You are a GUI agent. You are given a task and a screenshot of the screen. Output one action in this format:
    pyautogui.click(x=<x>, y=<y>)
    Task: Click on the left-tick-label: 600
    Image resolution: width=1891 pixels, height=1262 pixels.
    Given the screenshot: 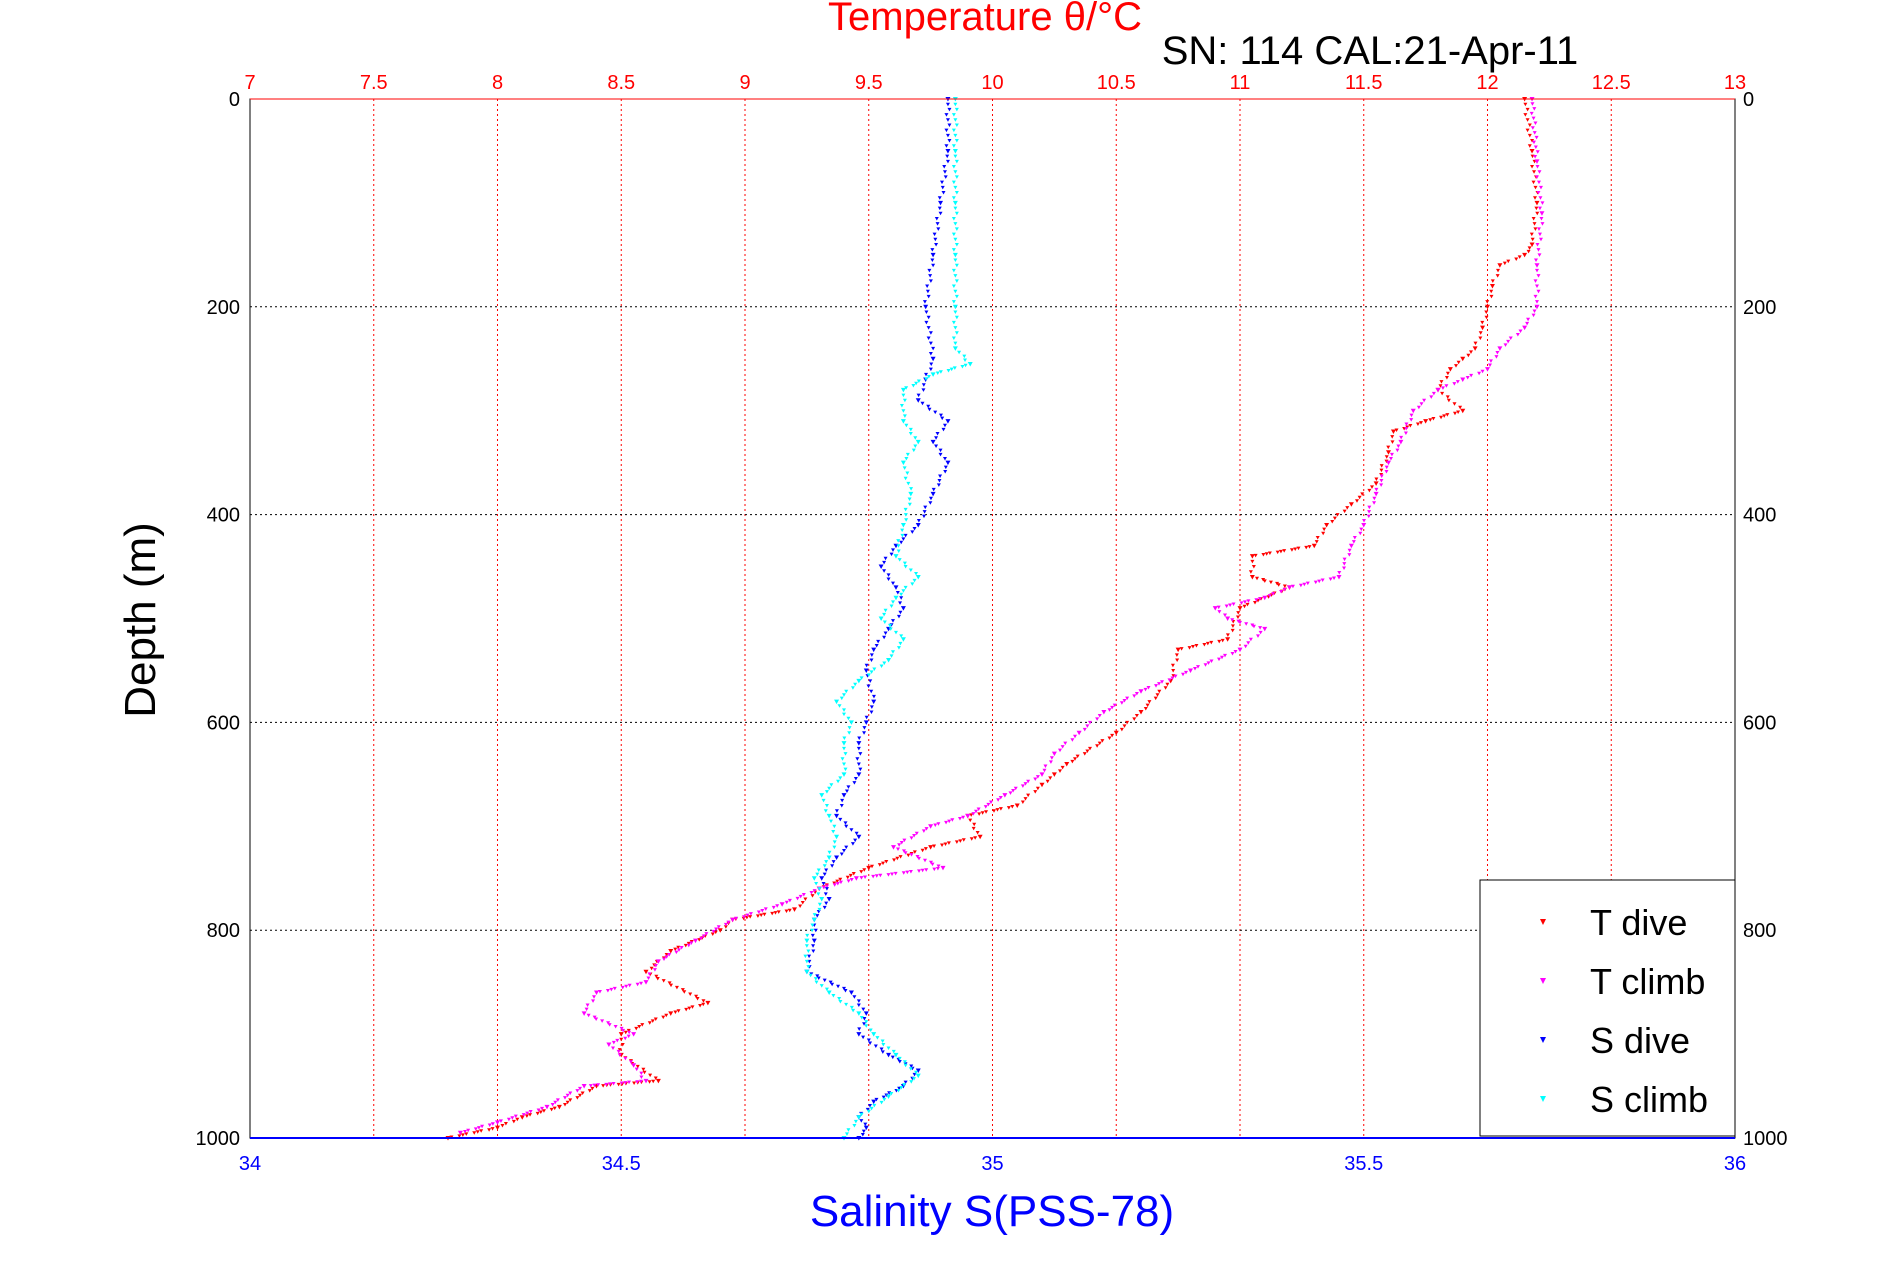 What is the action you would take?
    pyautogui.click(x=223, y=723)
    